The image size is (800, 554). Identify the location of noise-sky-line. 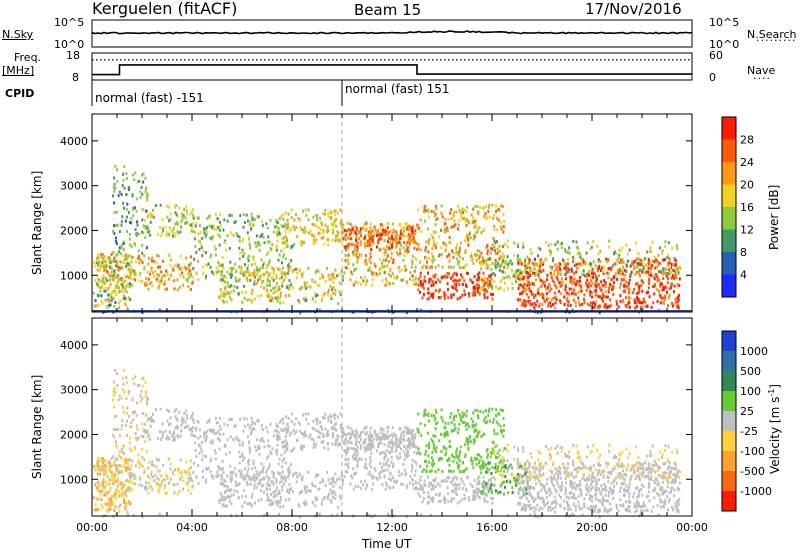
(392, 32).